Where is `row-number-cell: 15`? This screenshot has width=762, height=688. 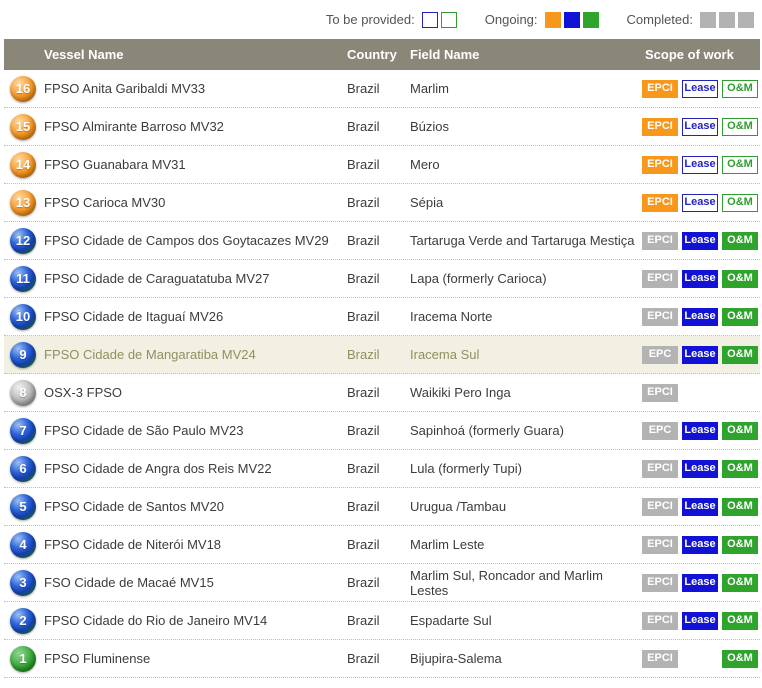 row-number-cell: 15 is located at coordinates (24, 126).